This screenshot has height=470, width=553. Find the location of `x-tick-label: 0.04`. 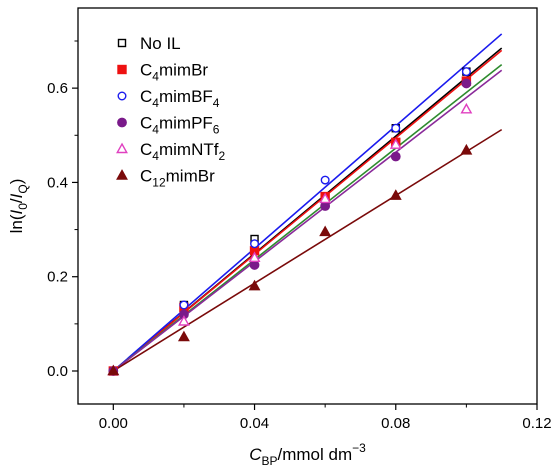

x-tick-label: 0.04 is located at coordinates (254, 423).